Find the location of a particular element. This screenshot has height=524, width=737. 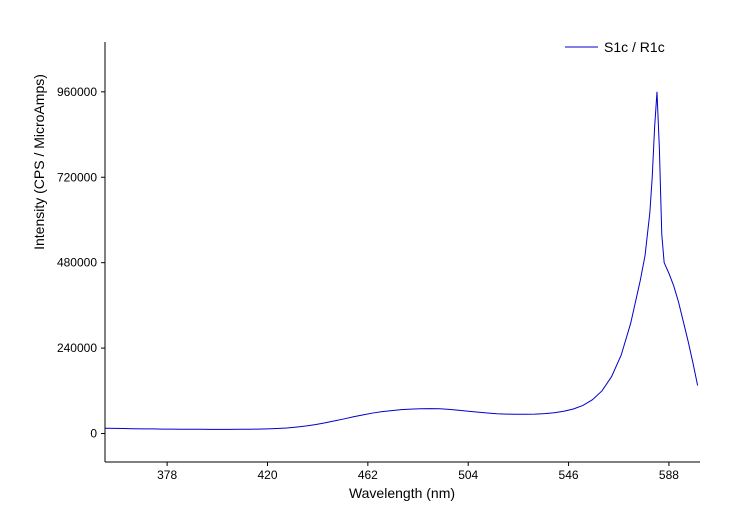

x-tick-label: 588 is located at coordinates (669, 475).